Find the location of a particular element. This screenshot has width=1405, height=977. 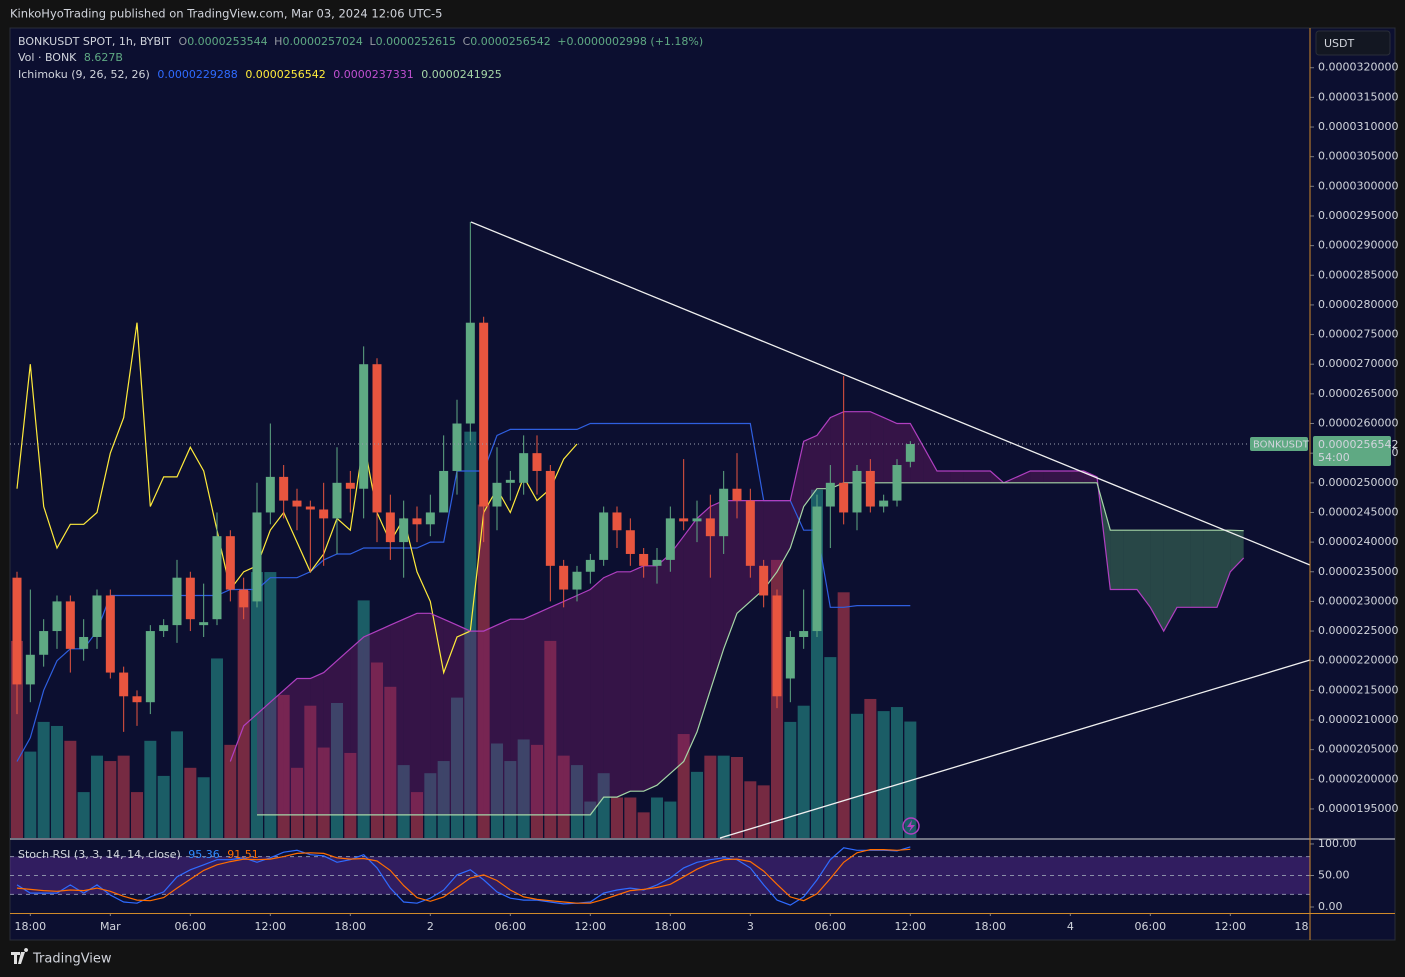

y-tick-label: 0.0000275000 is located at coordinates (1358, 334).